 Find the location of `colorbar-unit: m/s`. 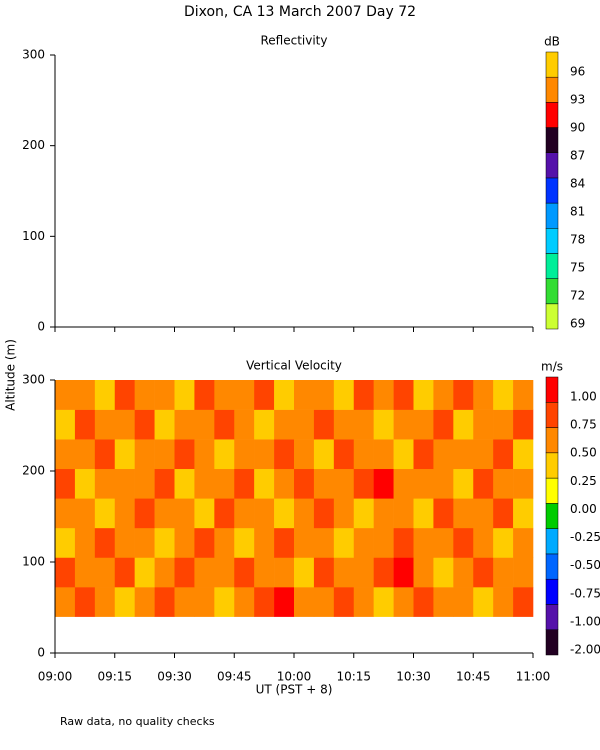

colorbar-unit: m/s is located at coordinates (552, 367).